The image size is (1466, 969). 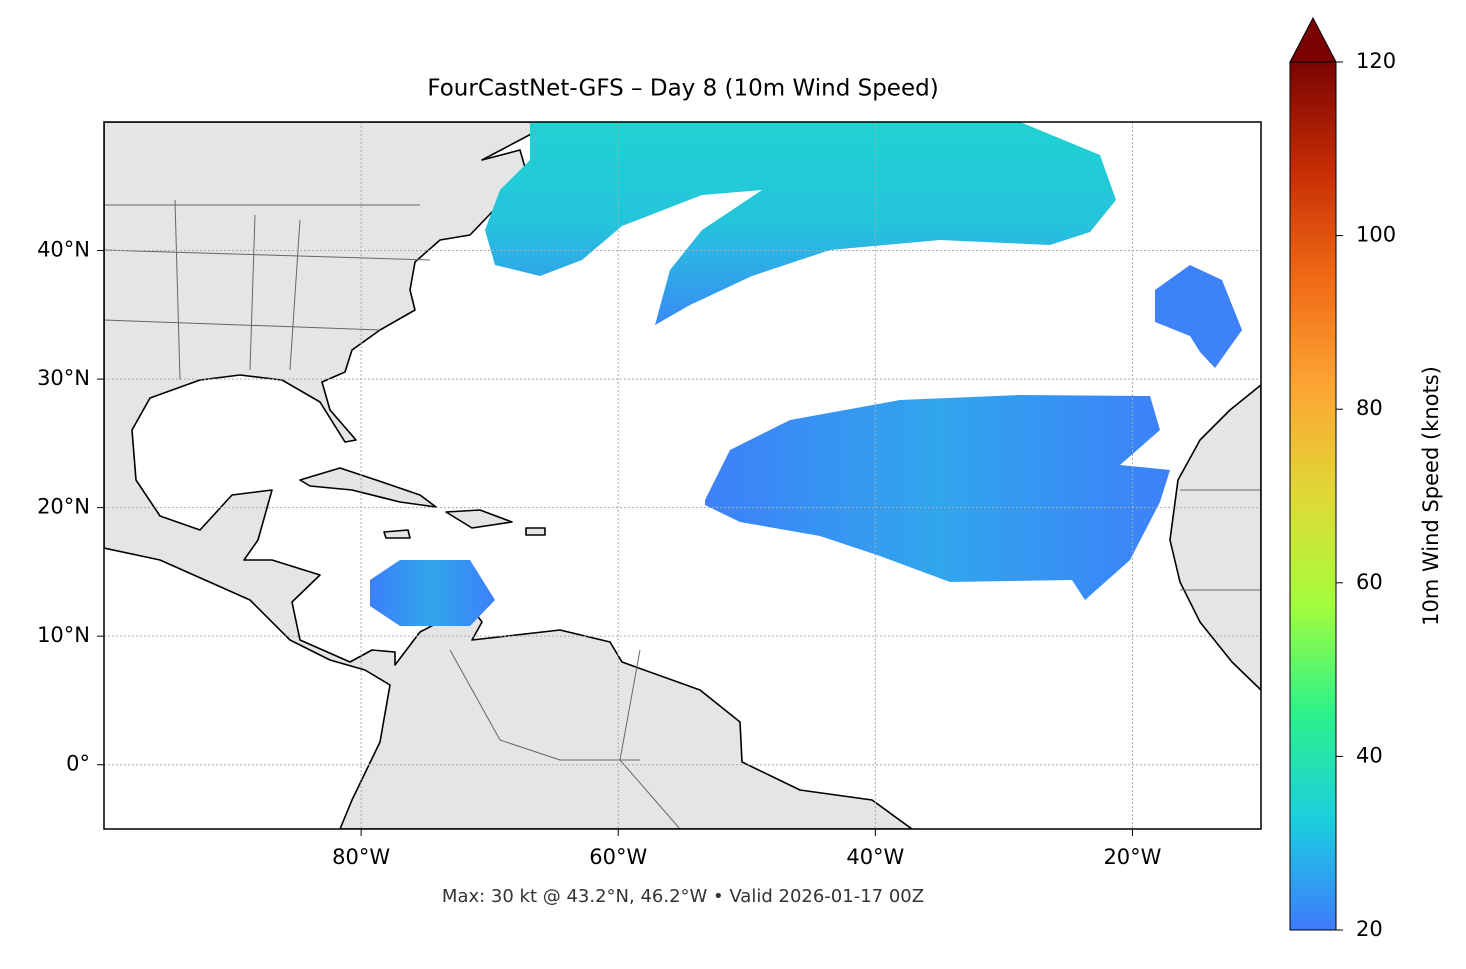 I want to click on x-tick-label: 80°W, so click(x=361, y=857).